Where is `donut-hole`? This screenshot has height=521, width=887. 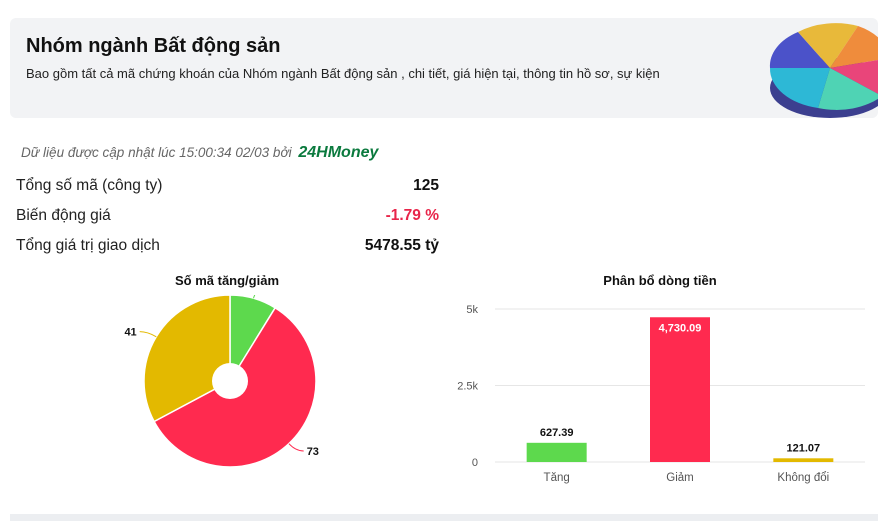 donut-hole is located at coordinates (230, 381).